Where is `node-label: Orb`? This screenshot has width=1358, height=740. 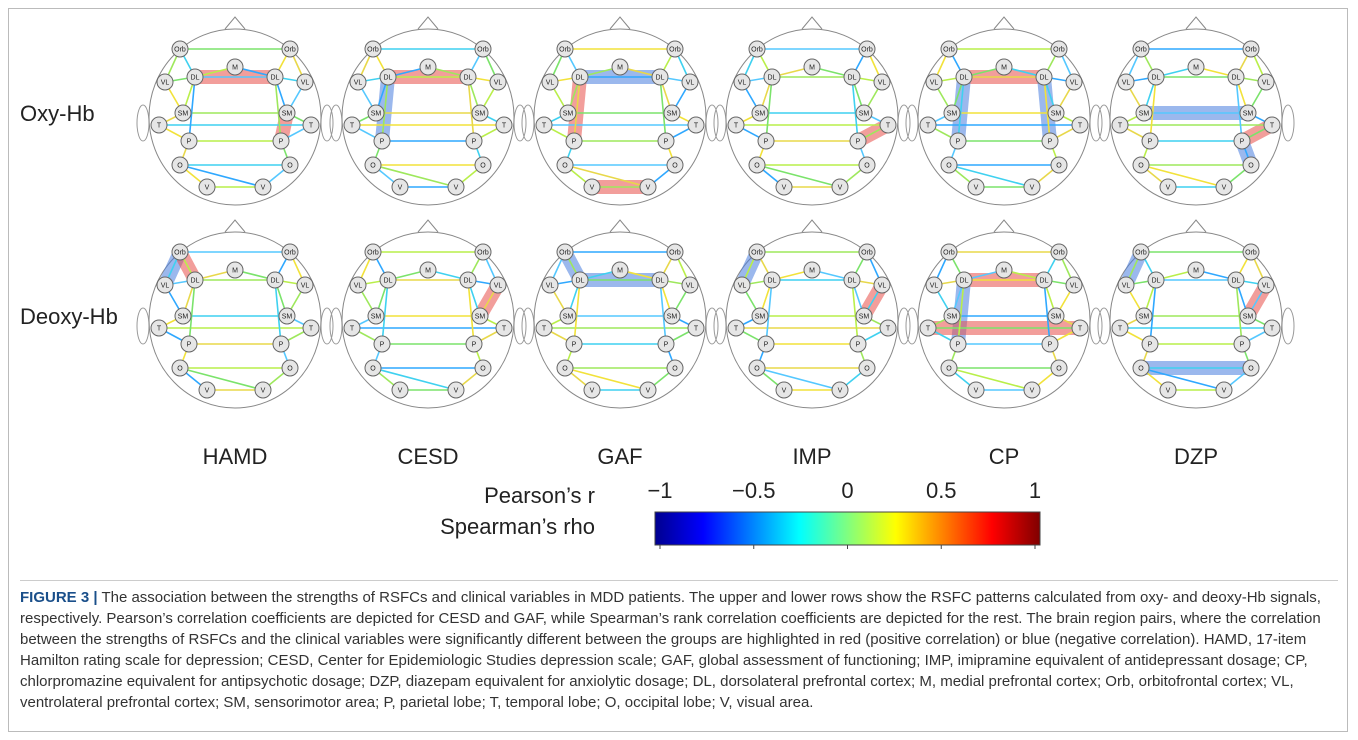
node-label: Orb is located at coordinates (180, 49).